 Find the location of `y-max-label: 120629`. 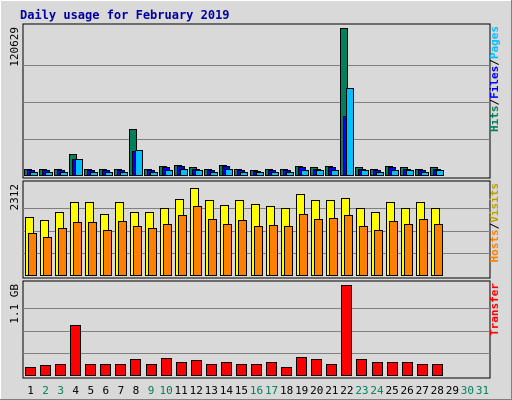

y-max-label: 120629 is located at coordinates (14, 47).